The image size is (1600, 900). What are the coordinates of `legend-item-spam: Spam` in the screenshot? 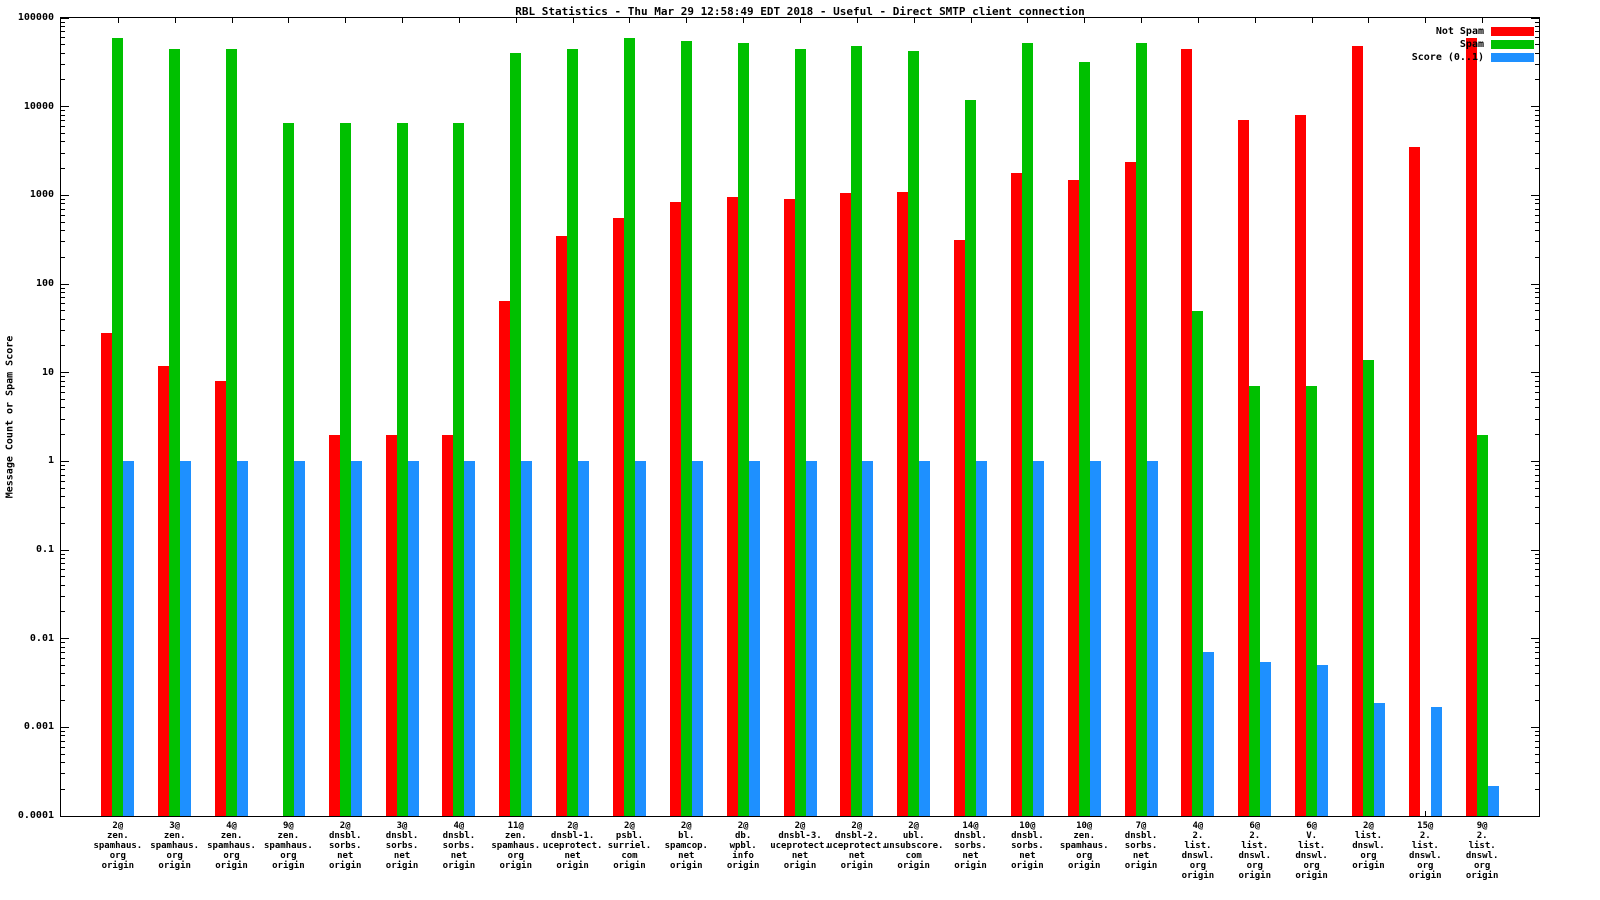 It's located at (1473, 44).